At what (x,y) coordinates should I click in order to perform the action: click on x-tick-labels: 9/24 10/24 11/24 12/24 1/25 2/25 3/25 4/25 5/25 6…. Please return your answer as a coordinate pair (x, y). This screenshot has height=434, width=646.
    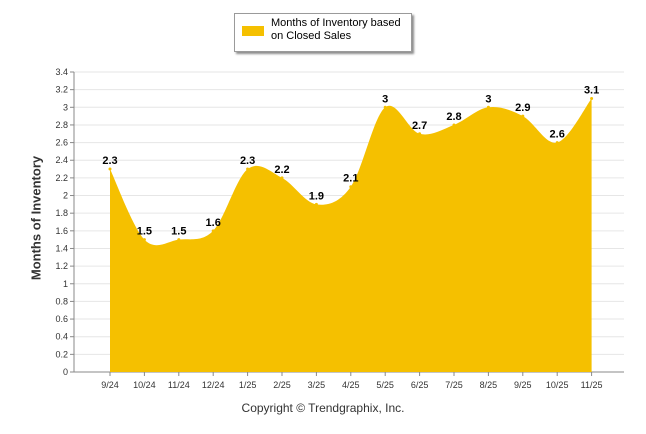
    Looking at the image, I should click on (351, 385).